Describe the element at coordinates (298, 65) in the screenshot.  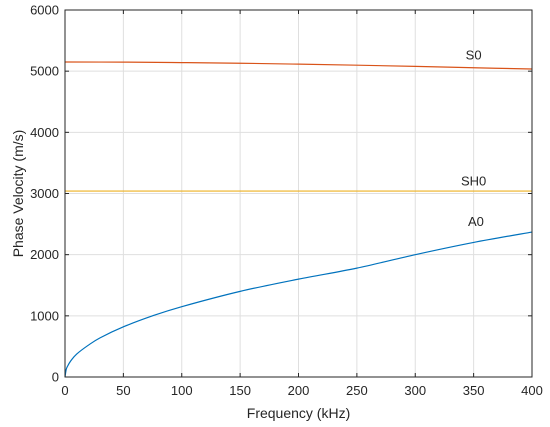
I see `series-line-s0` at that location.